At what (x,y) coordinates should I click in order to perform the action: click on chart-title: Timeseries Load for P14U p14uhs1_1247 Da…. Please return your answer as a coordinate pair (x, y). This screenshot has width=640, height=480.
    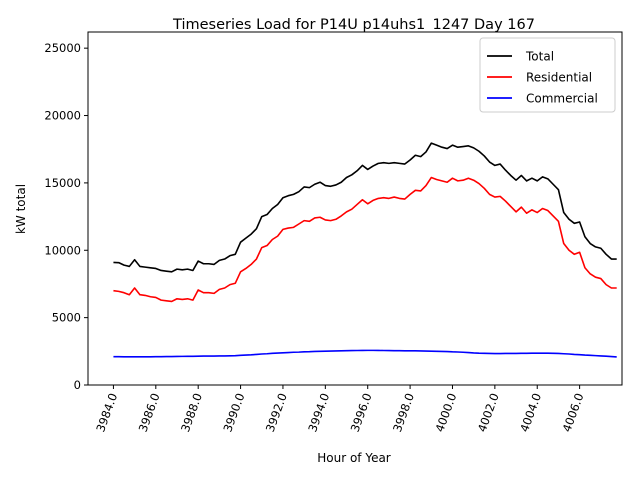
    Looking at the image, I should click on (353, 25).